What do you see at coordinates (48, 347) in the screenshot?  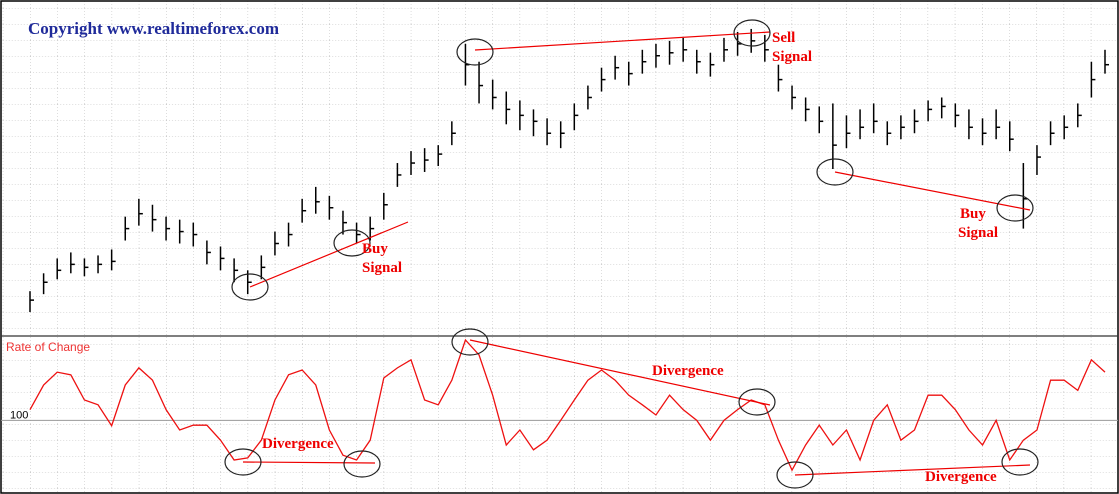 I see `indicator-title: Rate of Change` at bounding box center [48, 347].